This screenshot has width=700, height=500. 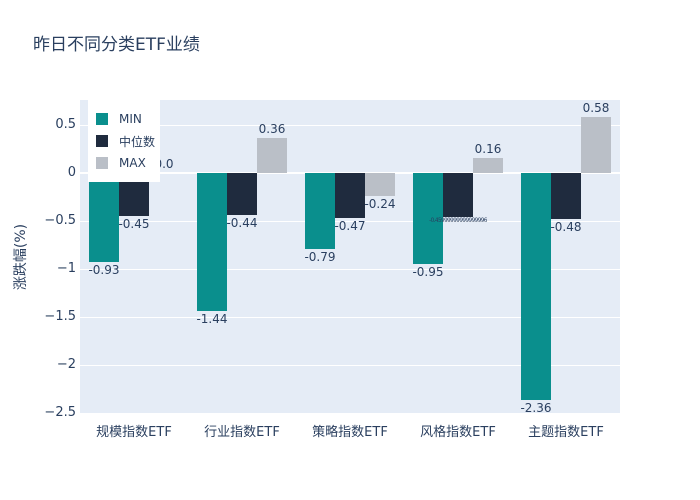 I want to click on bar-中位数-风格指数ETF, so click(x=458, y=195).